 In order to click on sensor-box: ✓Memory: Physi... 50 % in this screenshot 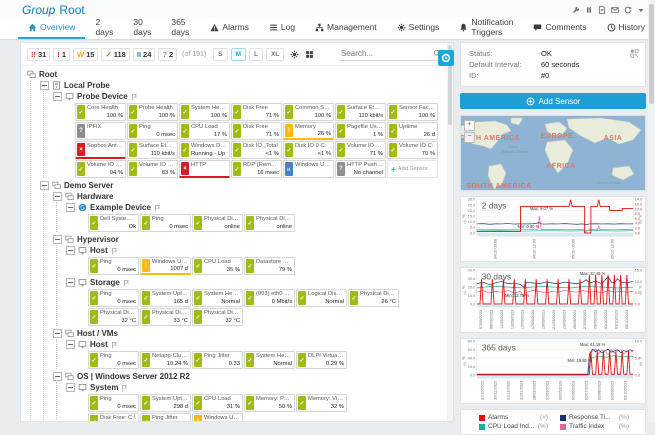, I will do `click(269, 403)`.